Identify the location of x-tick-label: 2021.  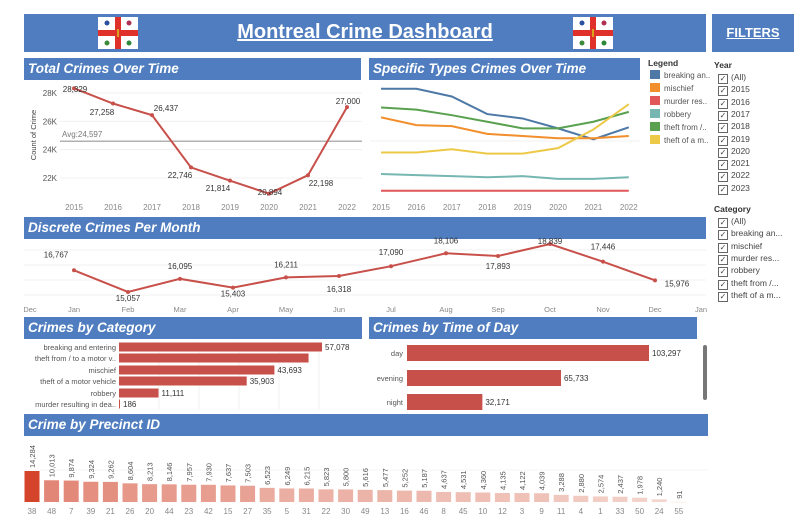
(594, 207).